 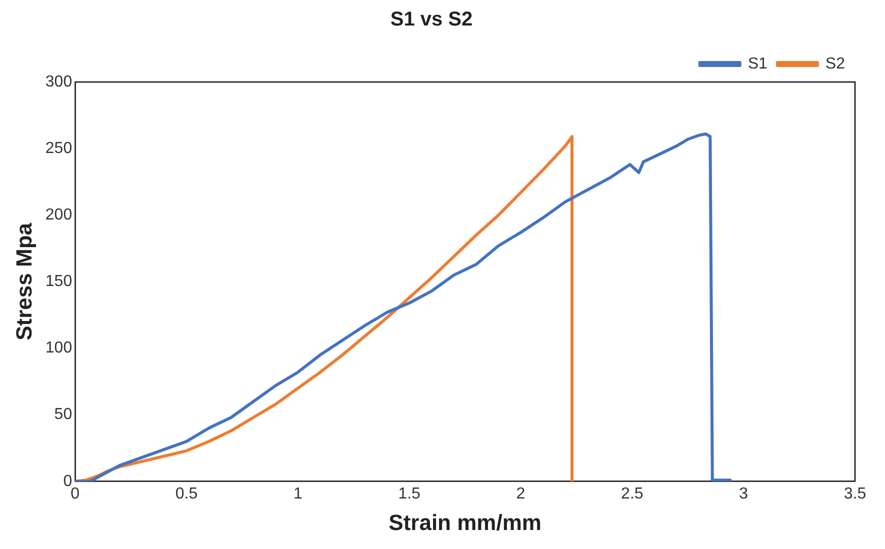 What do you see at coordinates (186, 493) in the screenshot?
I see `x-tick-label: 0.5` at bounding box center [186, 493].